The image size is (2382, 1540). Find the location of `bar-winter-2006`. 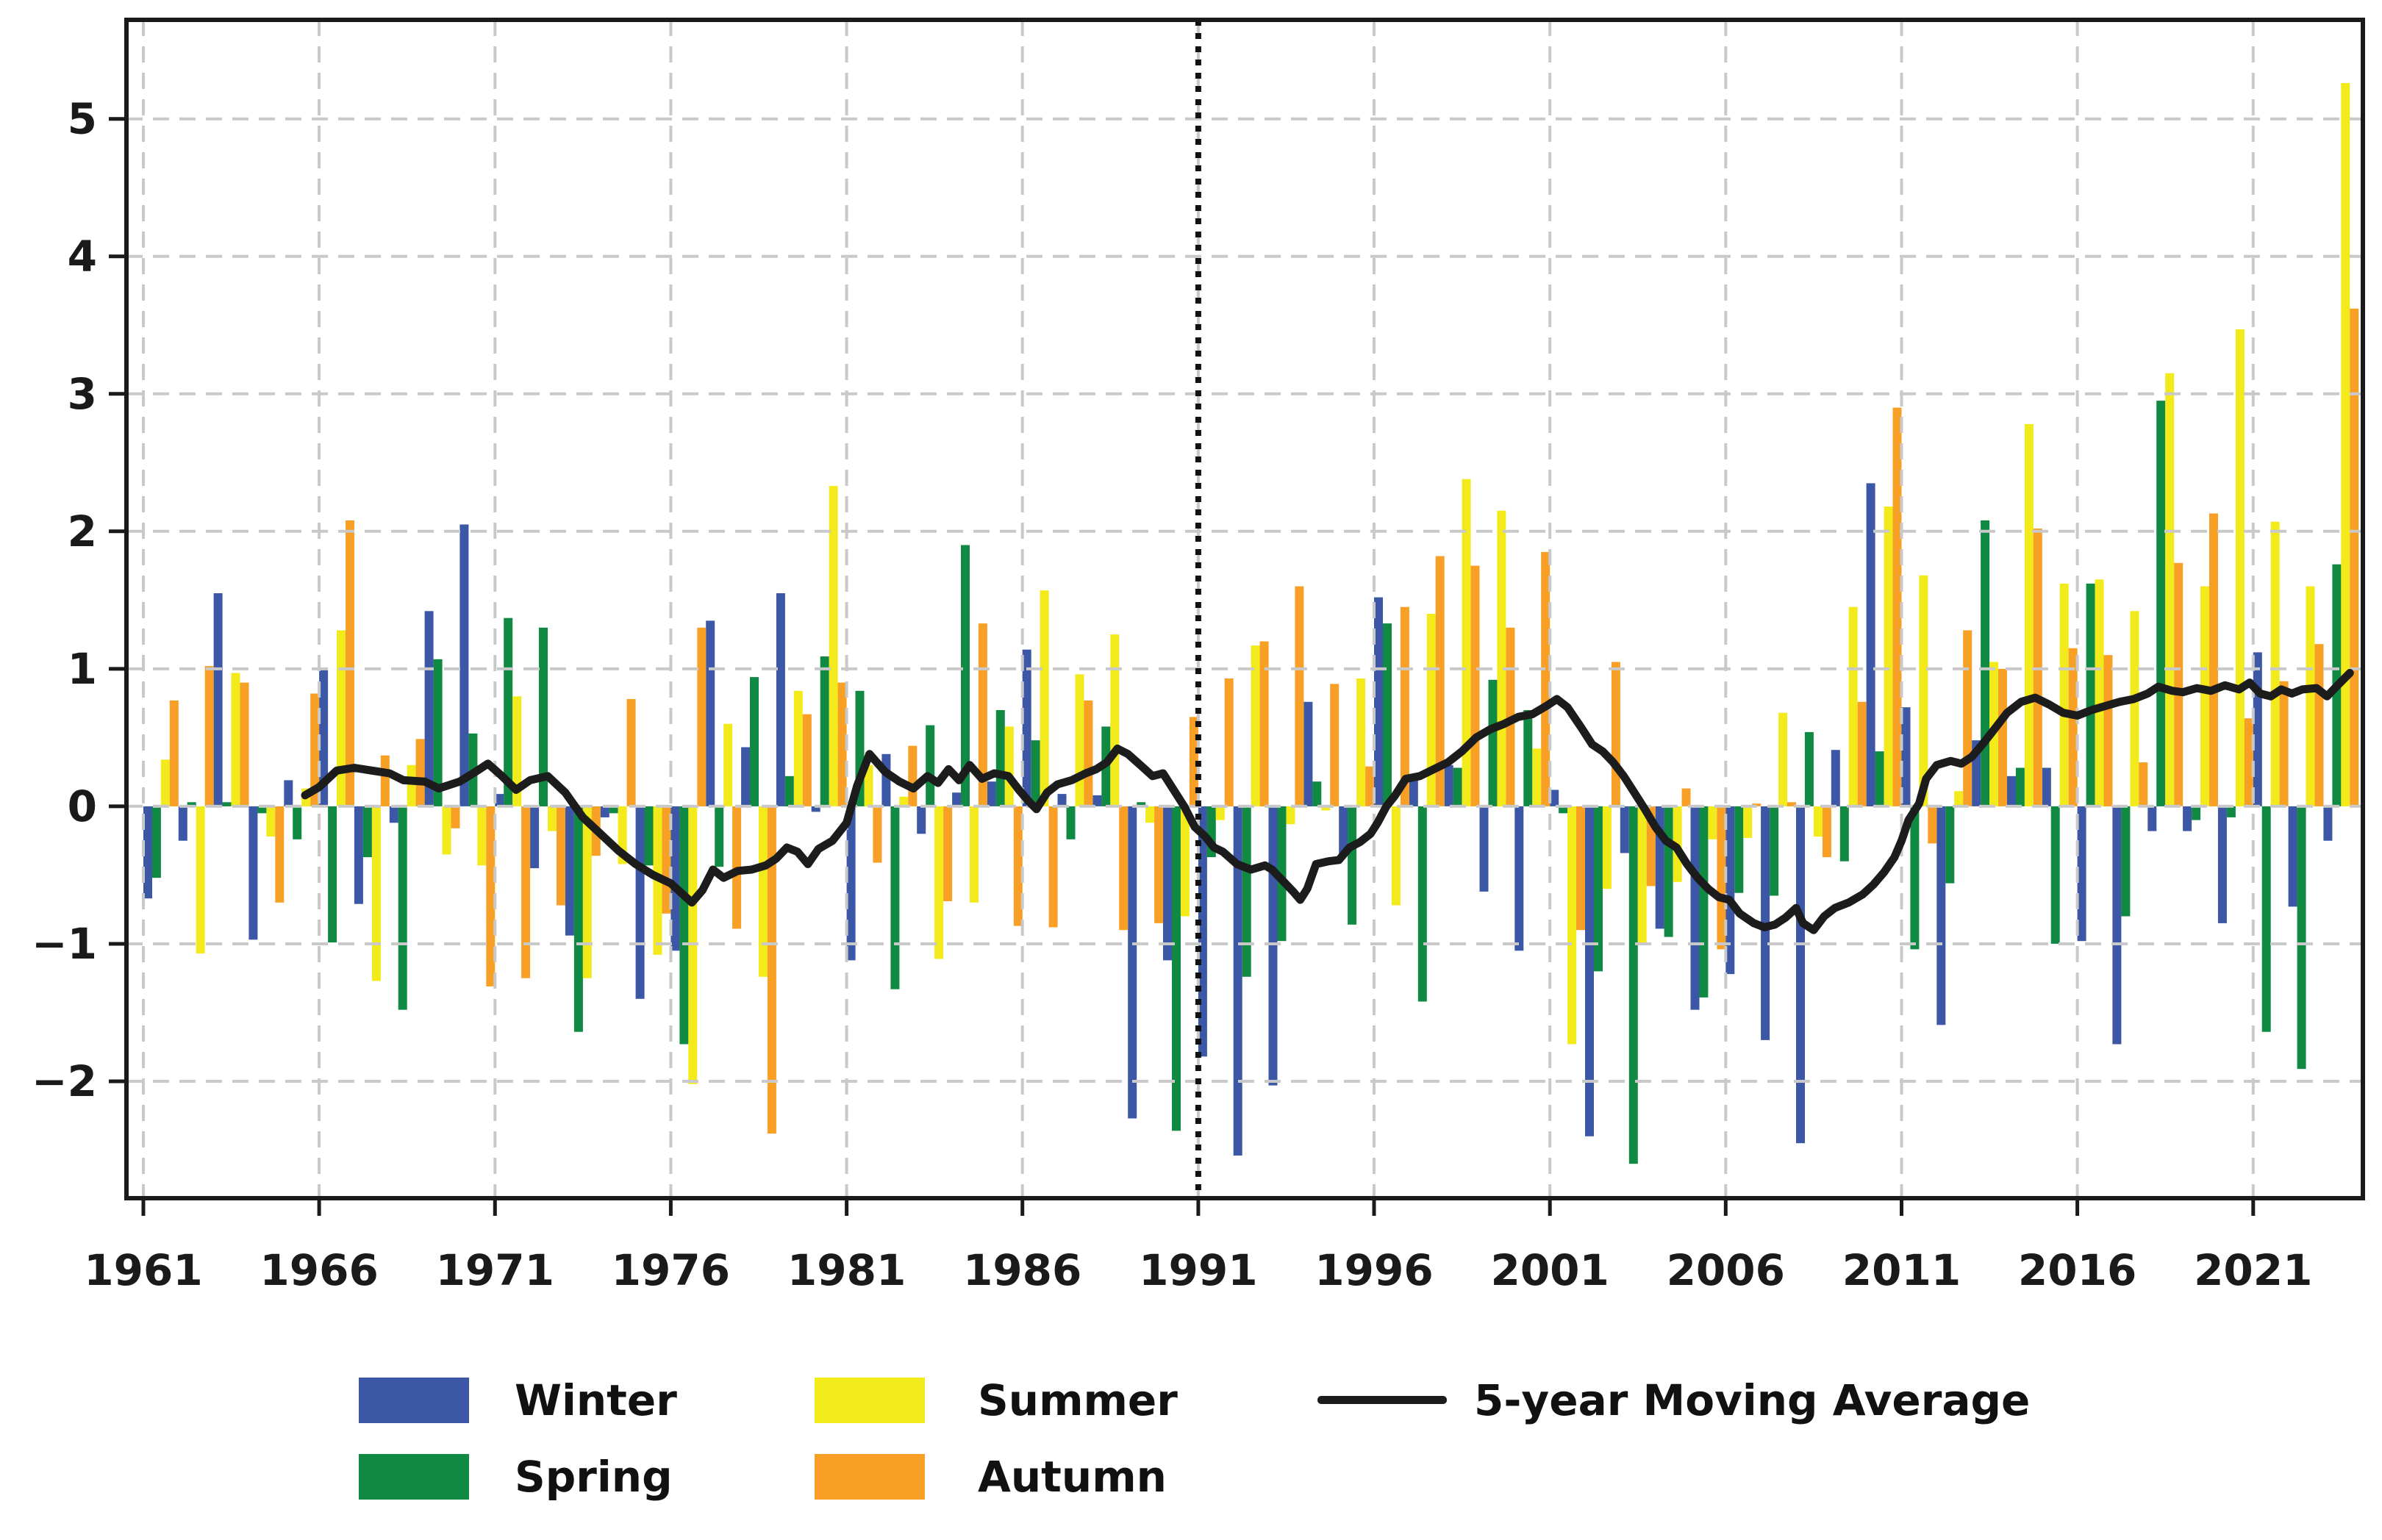

bar-winter-2006 is located at coordinates (1730, 891).